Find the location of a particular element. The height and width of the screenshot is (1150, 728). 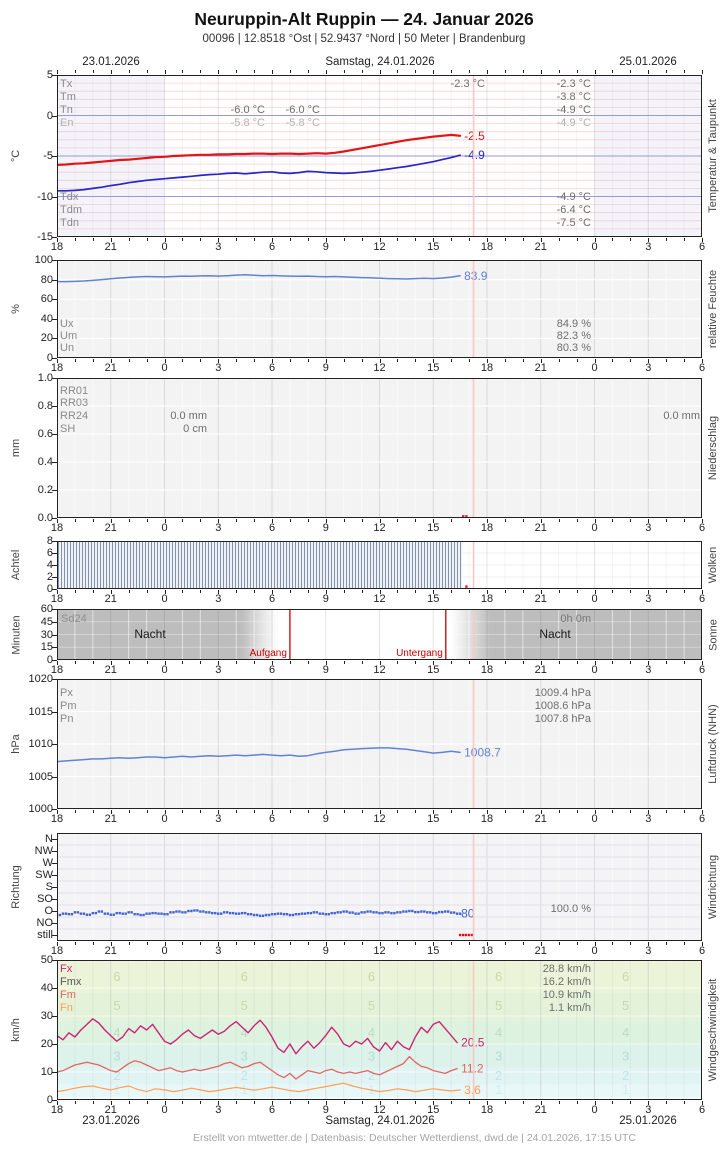

series-Taupunkt is located at coordinates (259, 173).